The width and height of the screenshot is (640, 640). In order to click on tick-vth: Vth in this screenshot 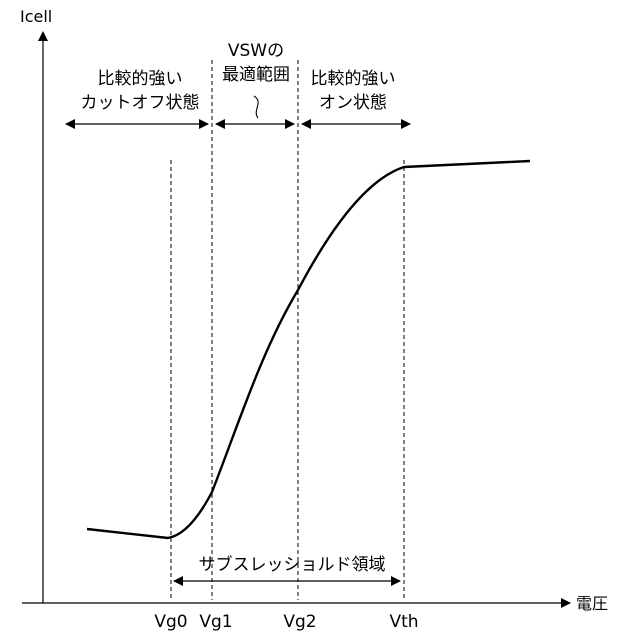, I will do `click(403, 622)`.